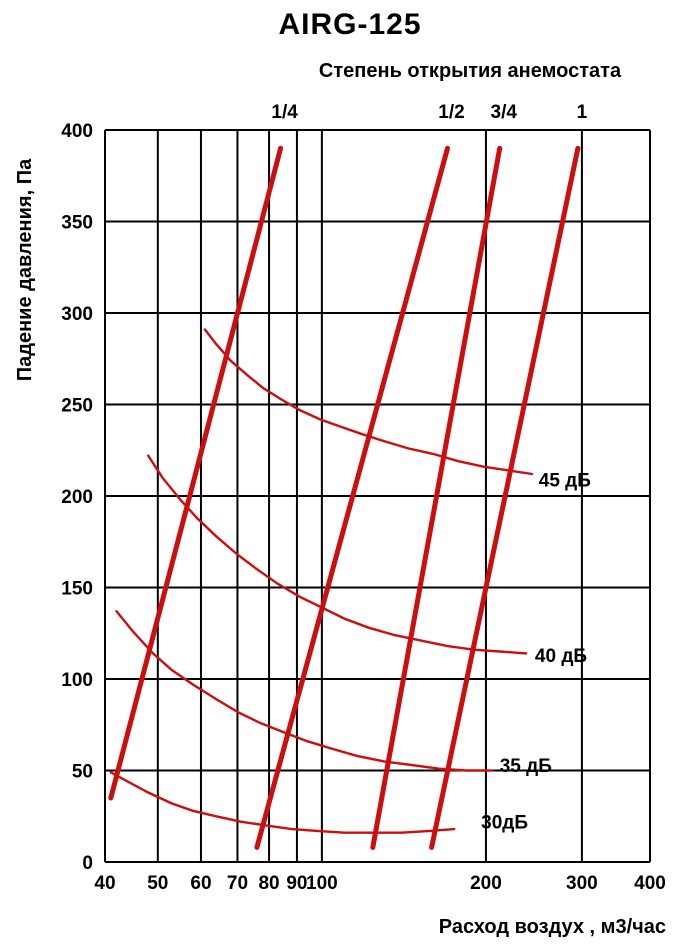  What do you see at coordinates (582, 112) in the screenshot?
I see `opening-line-top-label: 1` at bounding box center [582, 112].